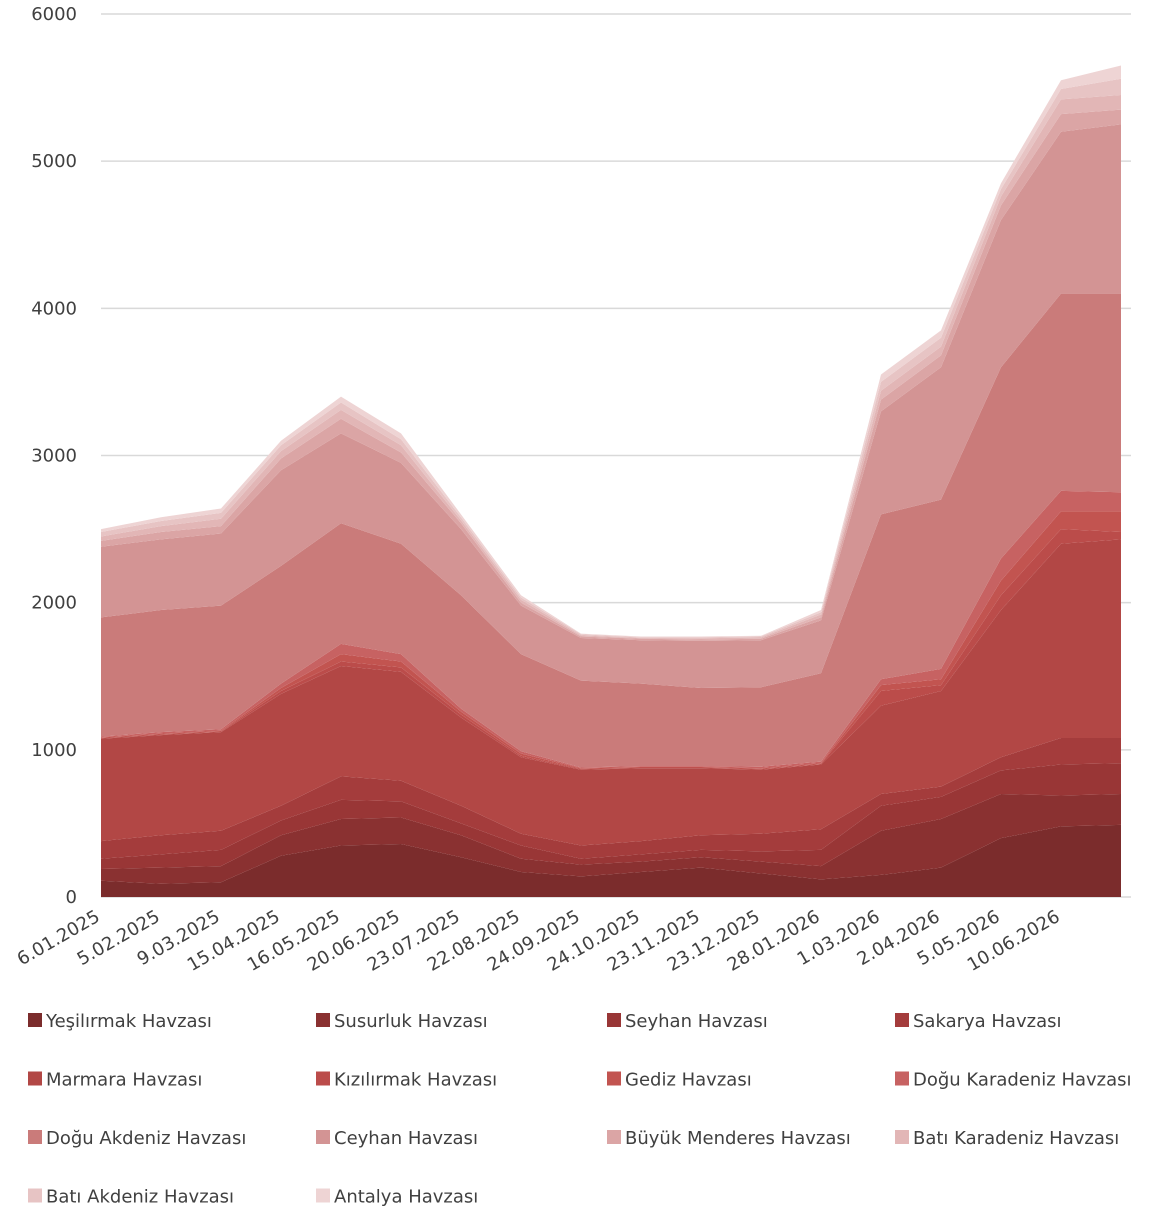 The height and width of the screenshot is (1214, 1170). I want to click on legend-label: Susurluk Havzası, so click(411, 1021).